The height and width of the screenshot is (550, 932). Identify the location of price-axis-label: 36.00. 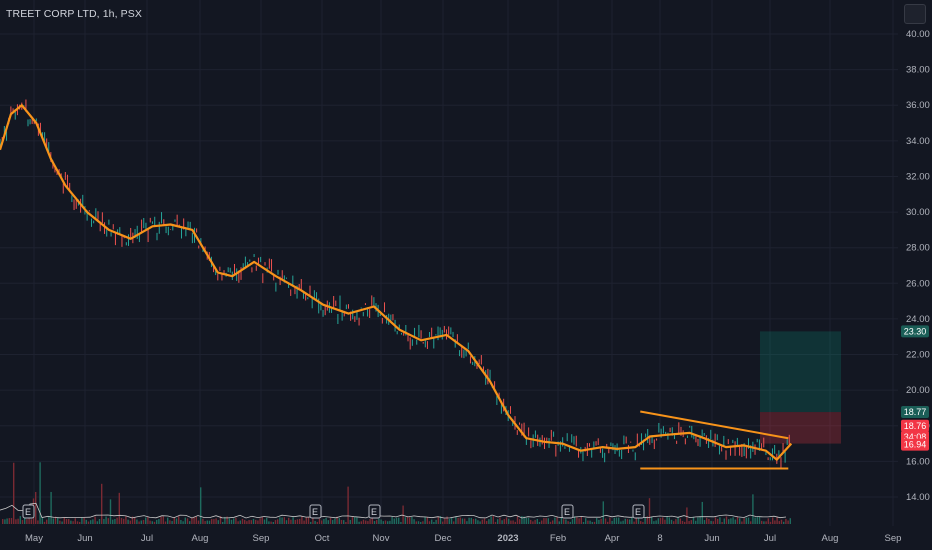
(918, 105).